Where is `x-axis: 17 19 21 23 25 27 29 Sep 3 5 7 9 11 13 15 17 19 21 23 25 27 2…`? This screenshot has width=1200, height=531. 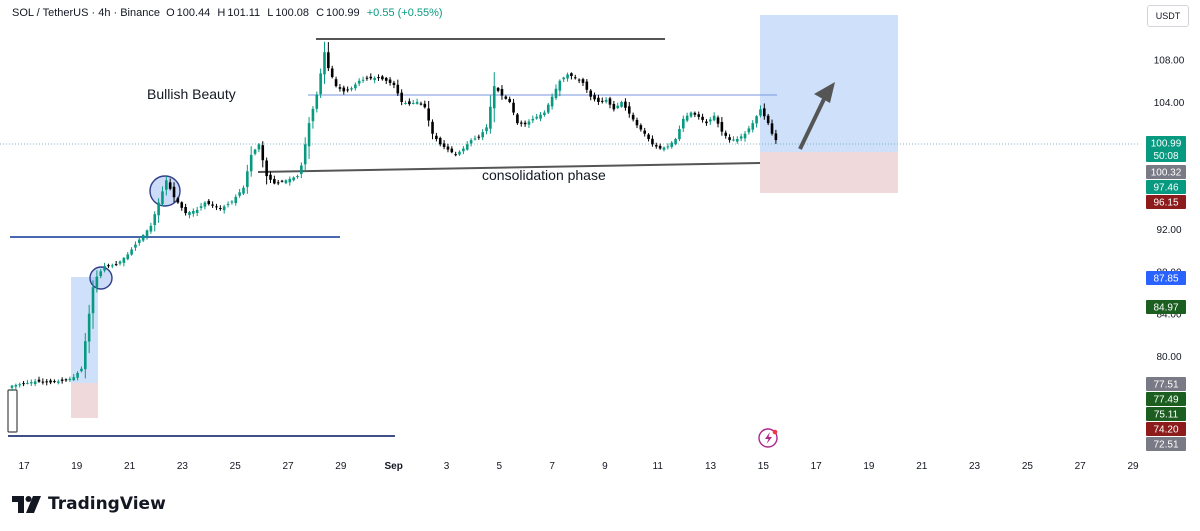
x-axis: 17 19 21 23 25 27 29 Sep 3 5 7 9 11 13 15 17 19 21 23 25 27 2… is located at coordinates (578, 466).